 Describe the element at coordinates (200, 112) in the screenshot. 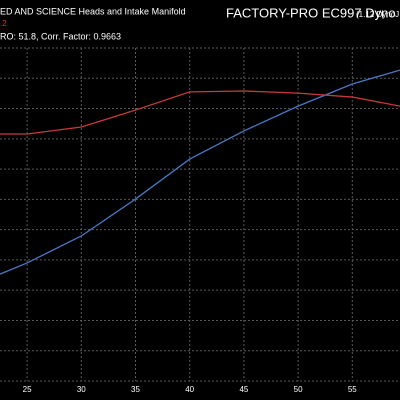

I see `series-line` at that location.